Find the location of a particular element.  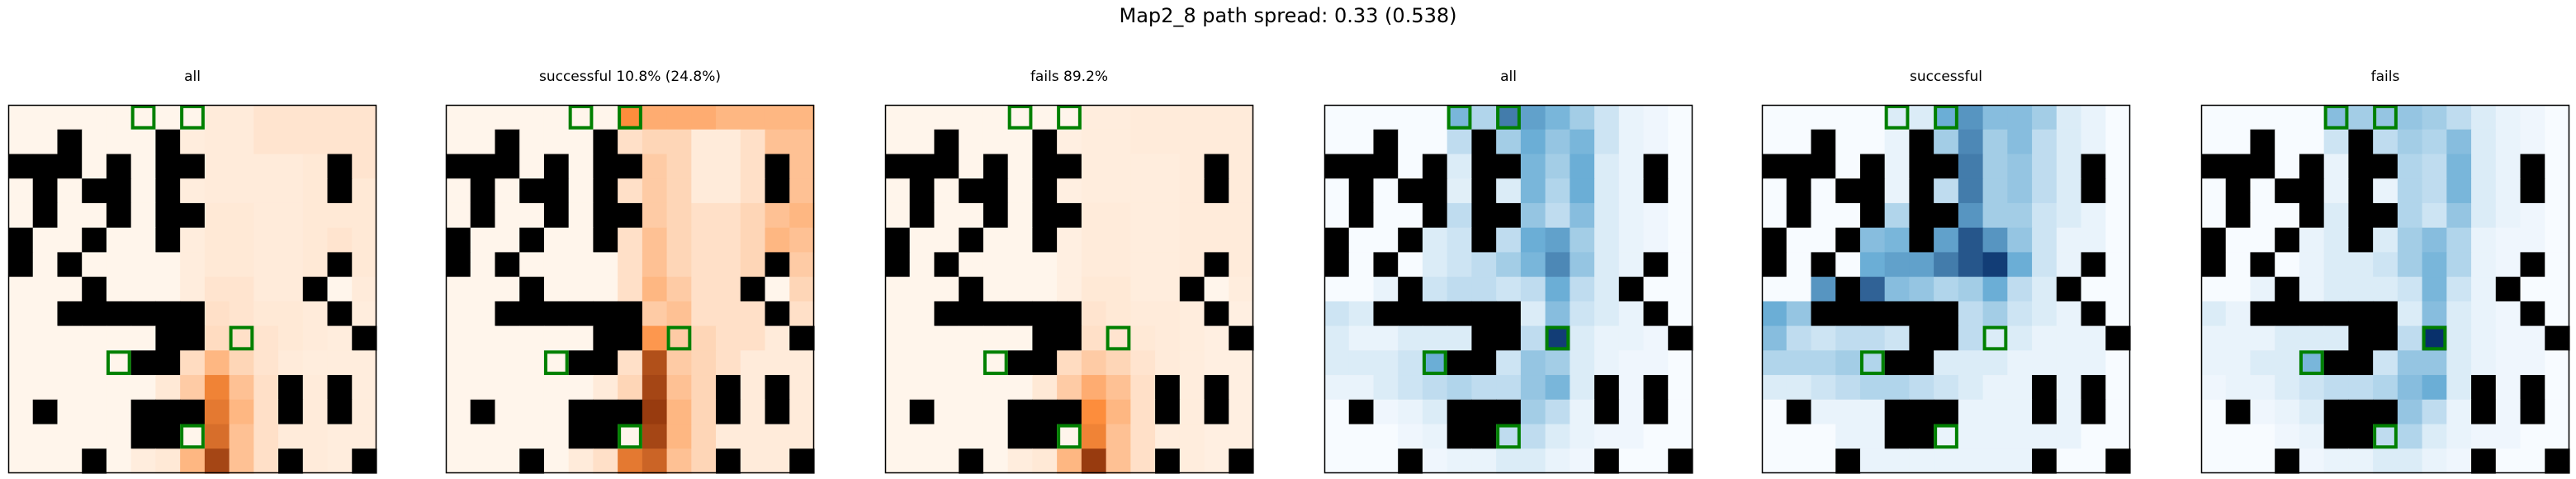

figure-suptitle: Map2_8 path spread: 0.33 (0.538) is located at coordinates (1288, 16).